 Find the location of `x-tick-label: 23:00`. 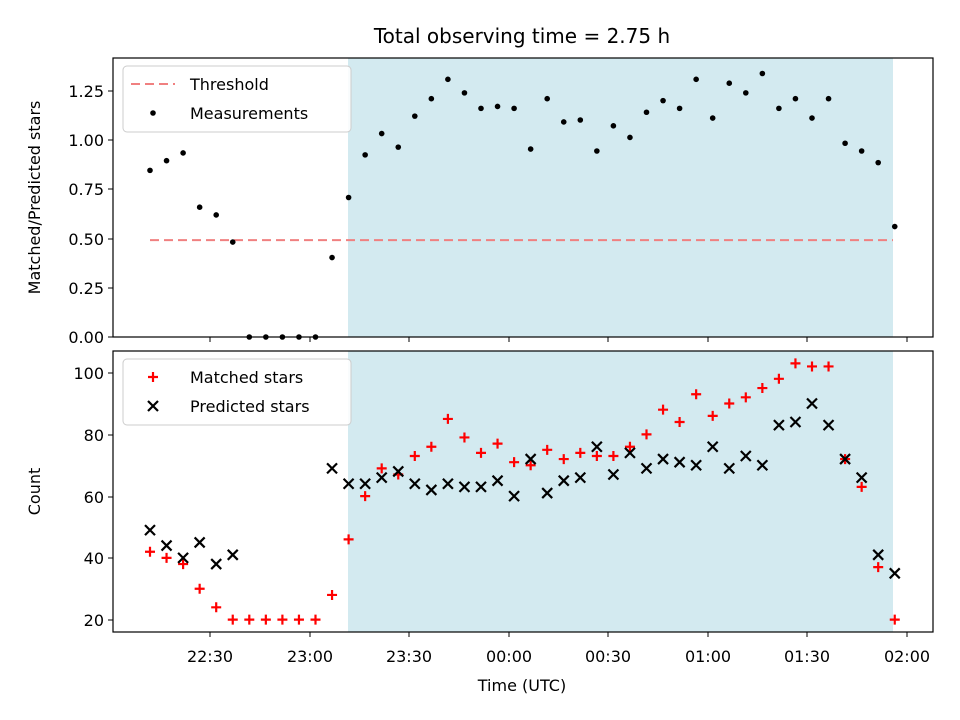

x-tick-label: 23:00 is located at coordinates (310, 656).